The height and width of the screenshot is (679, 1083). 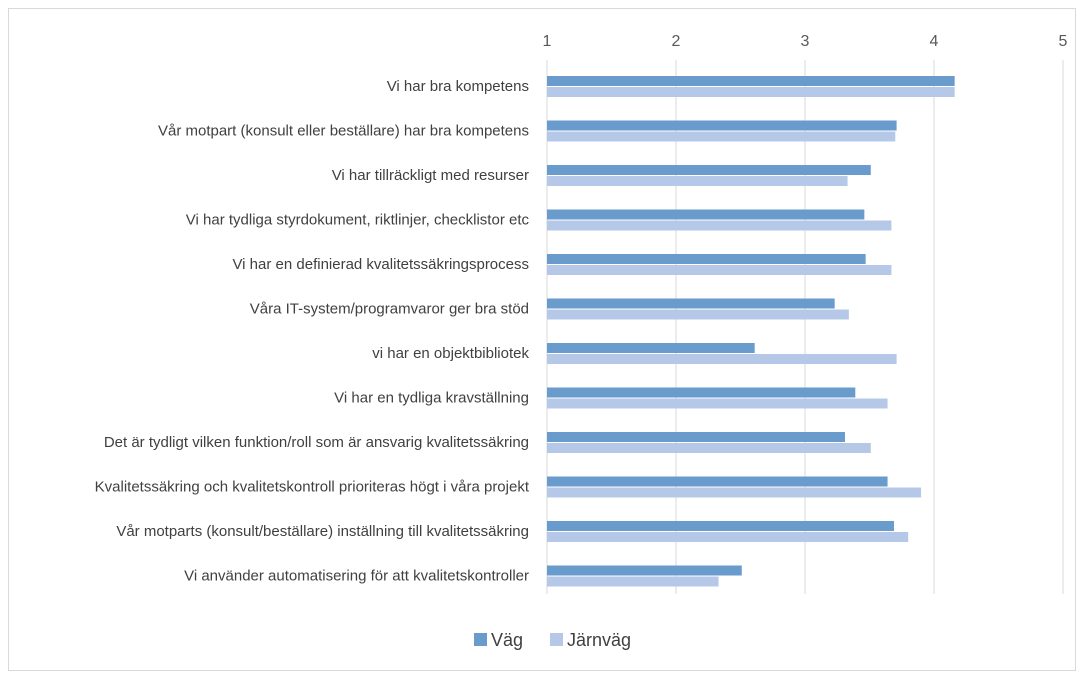 What do you see at coordinates (430, 175) in the screenshot?
I see `category-label: Vi har tillräckligt med resurser` at bounding box center [430, 175].